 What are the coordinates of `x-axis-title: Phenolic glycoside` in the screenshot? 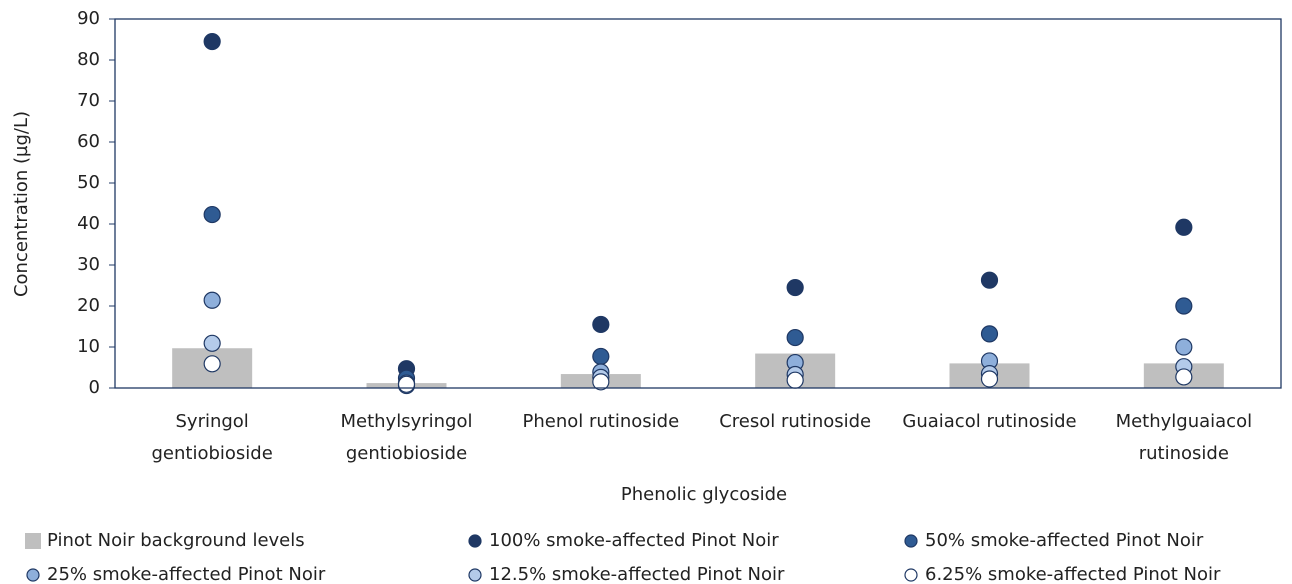 It's located at (704, 494).